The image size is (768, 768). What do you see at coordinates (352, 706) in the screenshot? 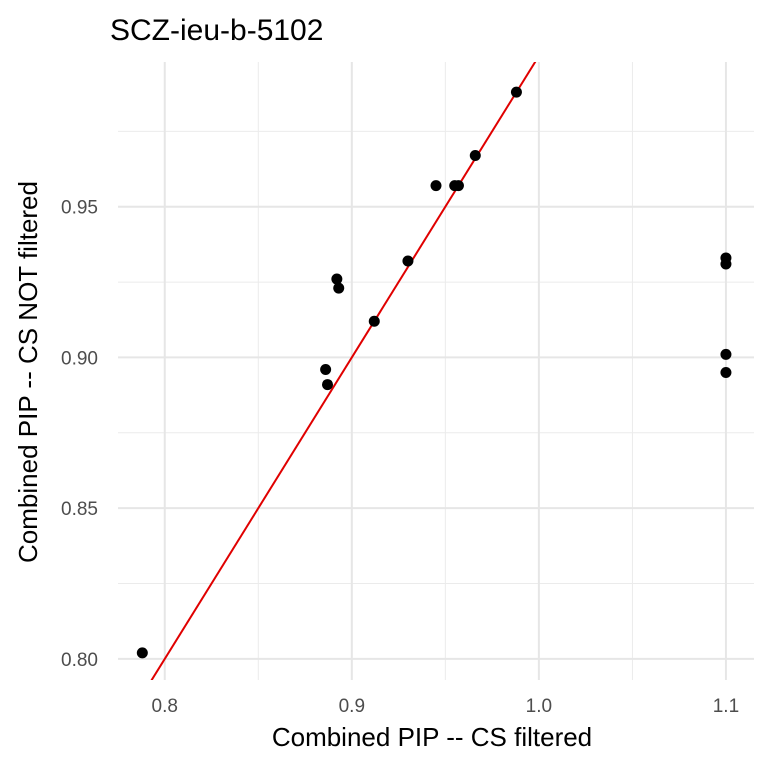
I see `x-tick-label: 0.9` at bounding box center [352, 706].